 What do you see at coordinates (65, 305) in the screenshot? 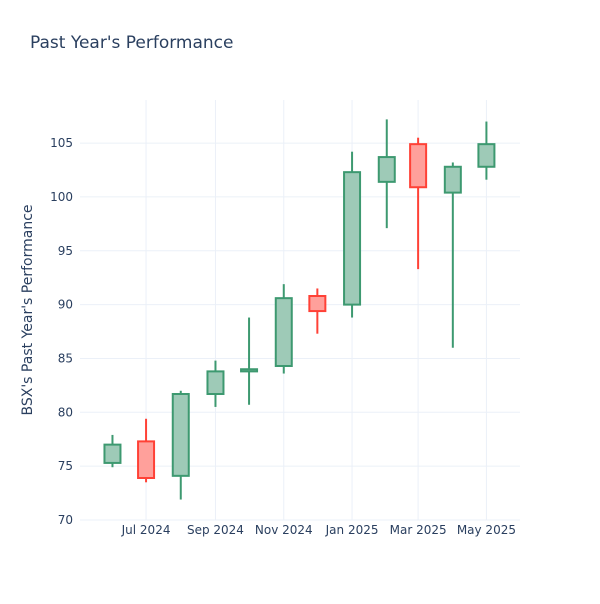
I see `y-tick-label: 90` at bounding box center [65, 305].